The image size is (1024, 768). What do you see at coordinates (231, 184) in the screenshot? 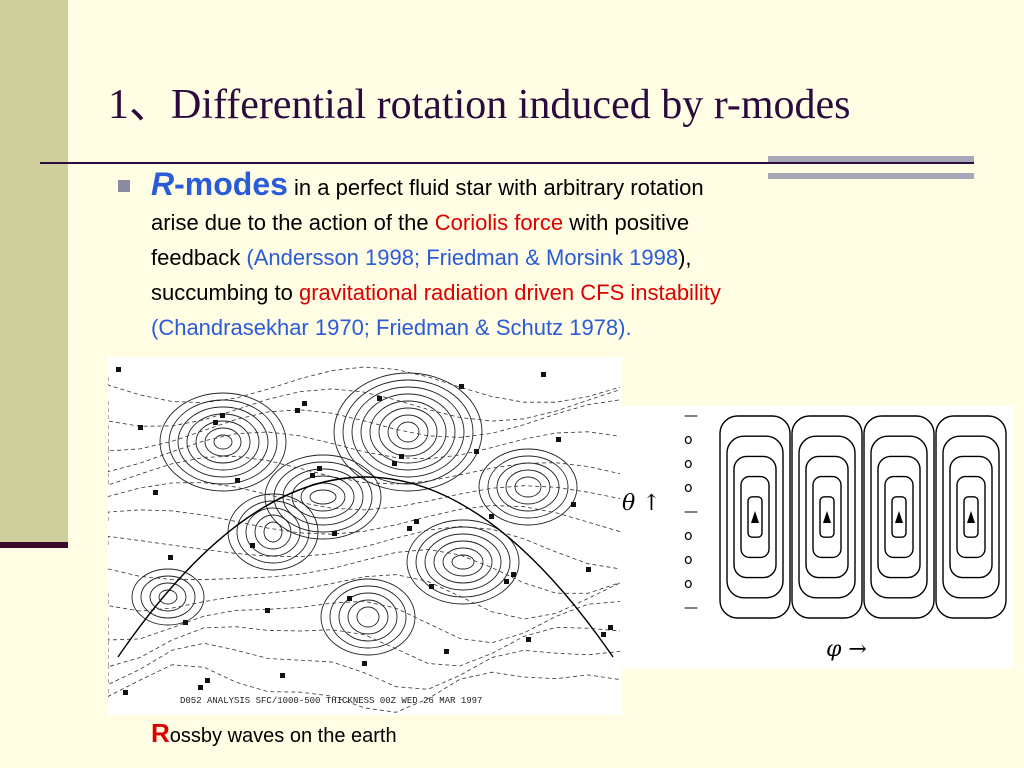
I see `keyword-rest: -modes` at bounding box center [231, 184].